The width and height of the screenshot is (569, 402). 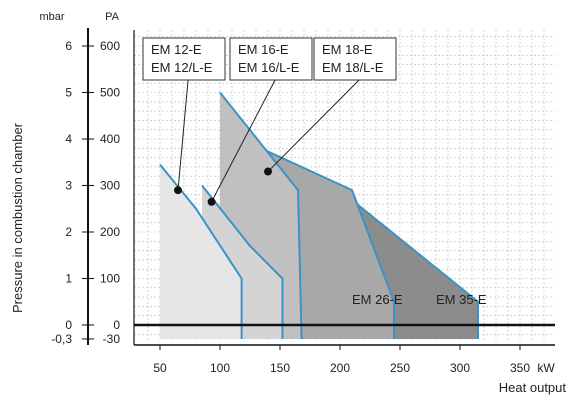 I want to click on kw-unit-label: kW, so click(x=546, y=368).